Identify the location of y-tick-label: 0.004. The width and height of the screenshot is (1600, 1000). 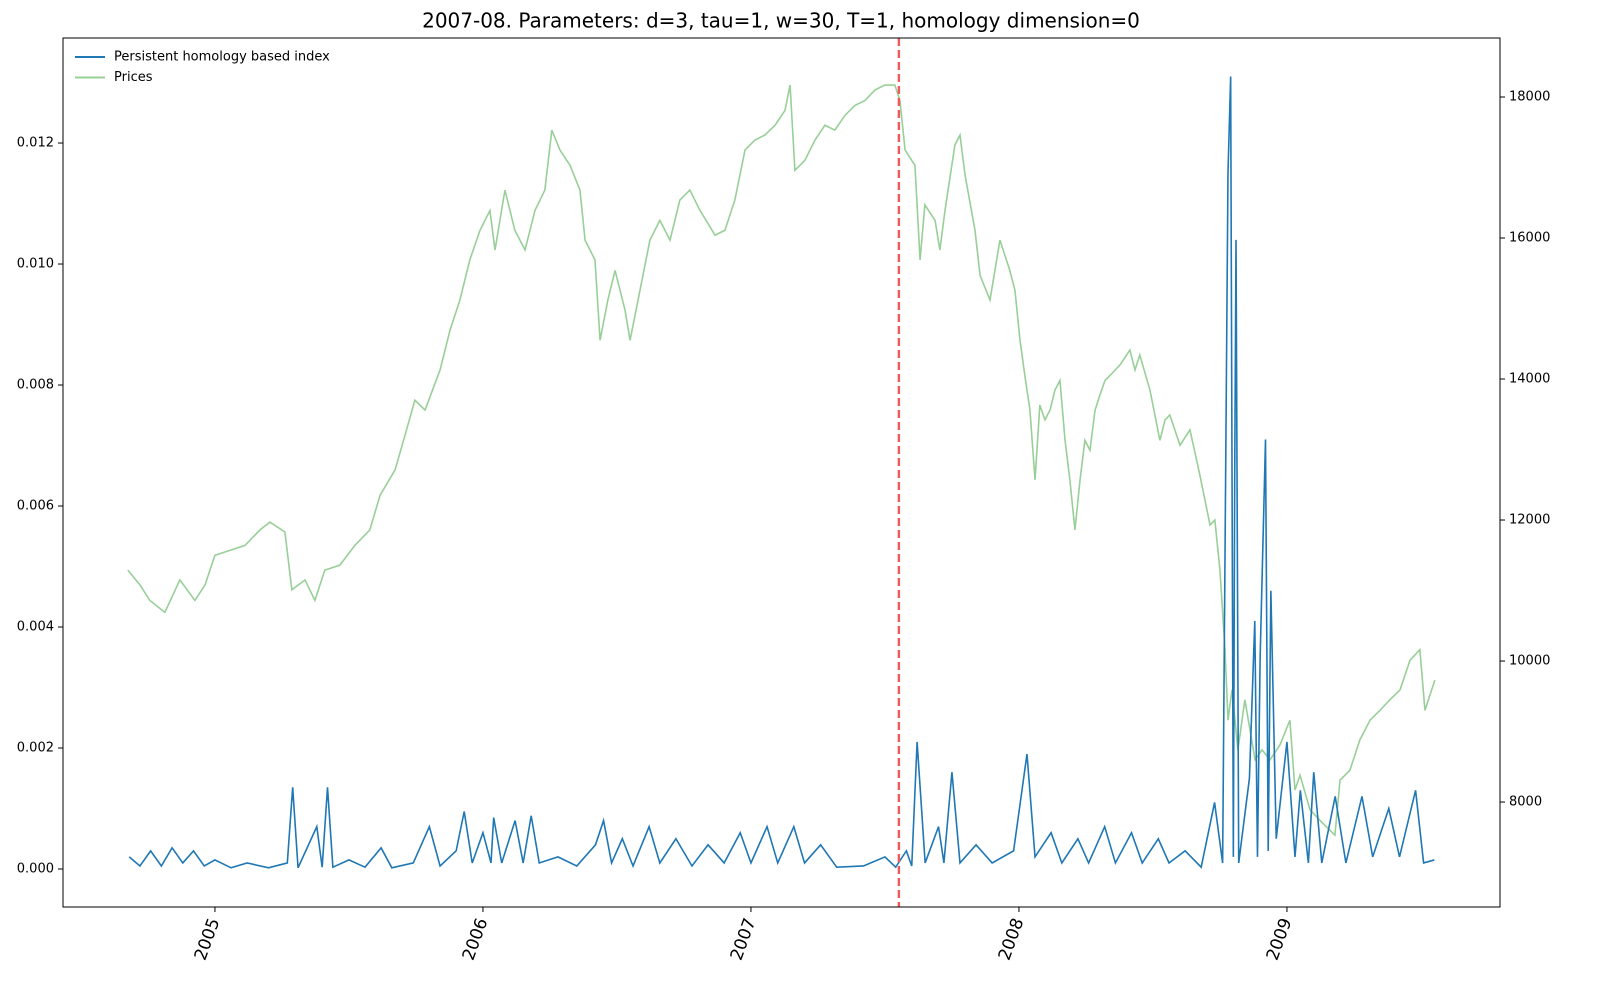
(35, 627).